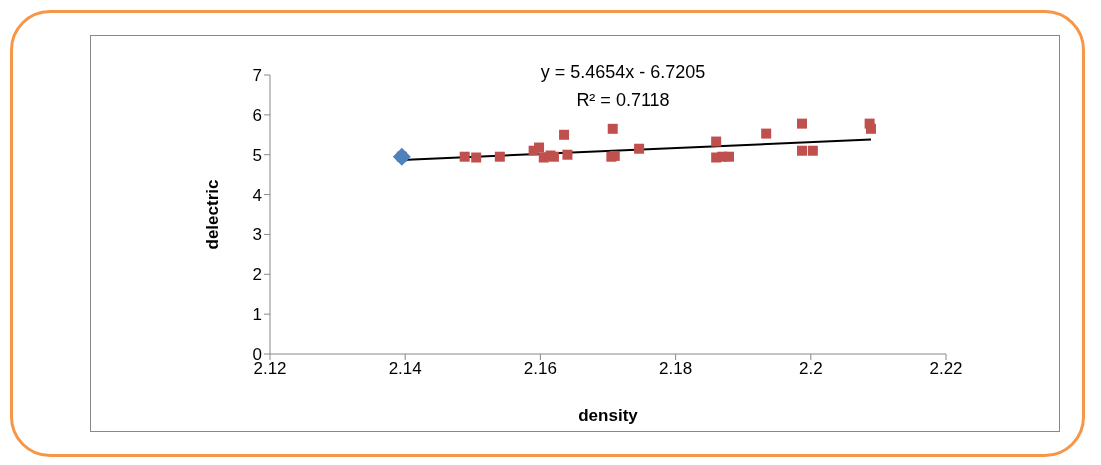 This screenshot has height=465, width=1101. Describe the element at coordinates (946, 369) in the screenshot. I see `x-tick-label: 2.22` at that location.